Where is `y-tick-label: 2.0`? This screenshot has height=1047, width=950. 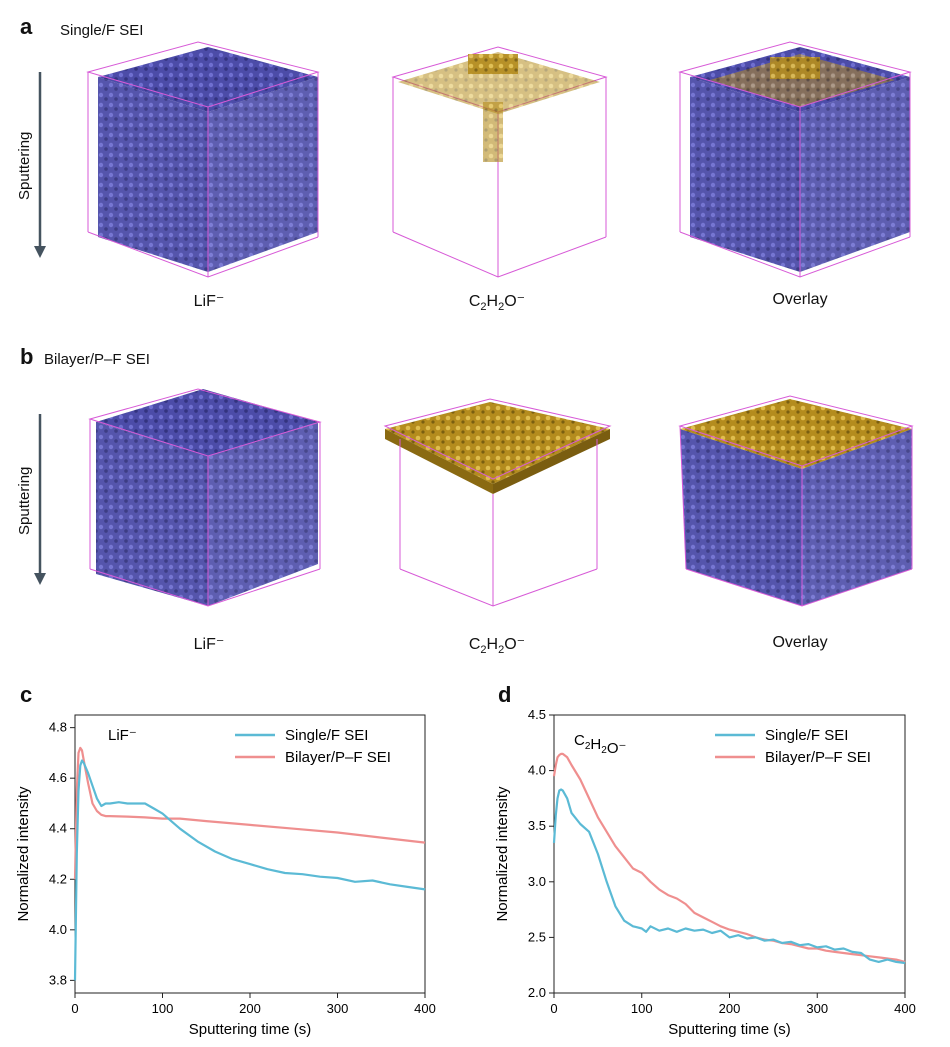
y-tick-label: 2.0 is located at coordinates (537, 992).